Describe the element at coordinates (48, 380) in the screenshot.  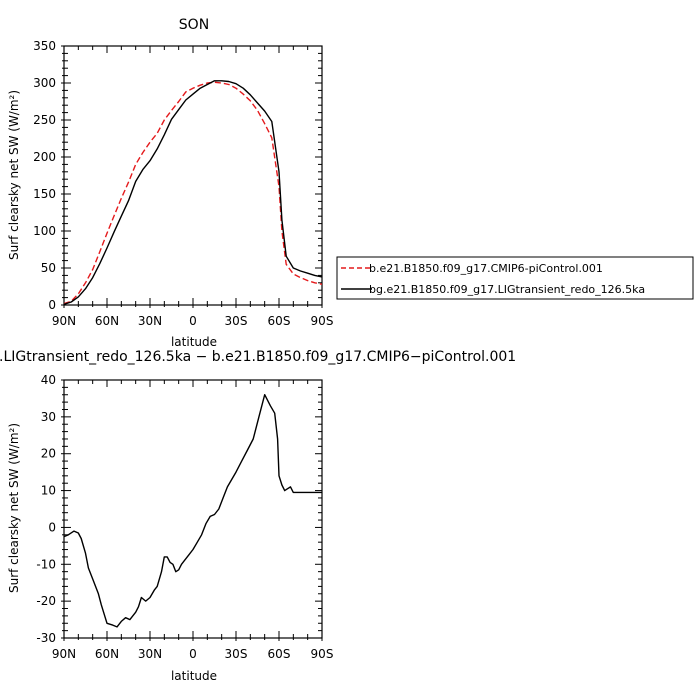
I see `y-tick-label: 40` at that location.